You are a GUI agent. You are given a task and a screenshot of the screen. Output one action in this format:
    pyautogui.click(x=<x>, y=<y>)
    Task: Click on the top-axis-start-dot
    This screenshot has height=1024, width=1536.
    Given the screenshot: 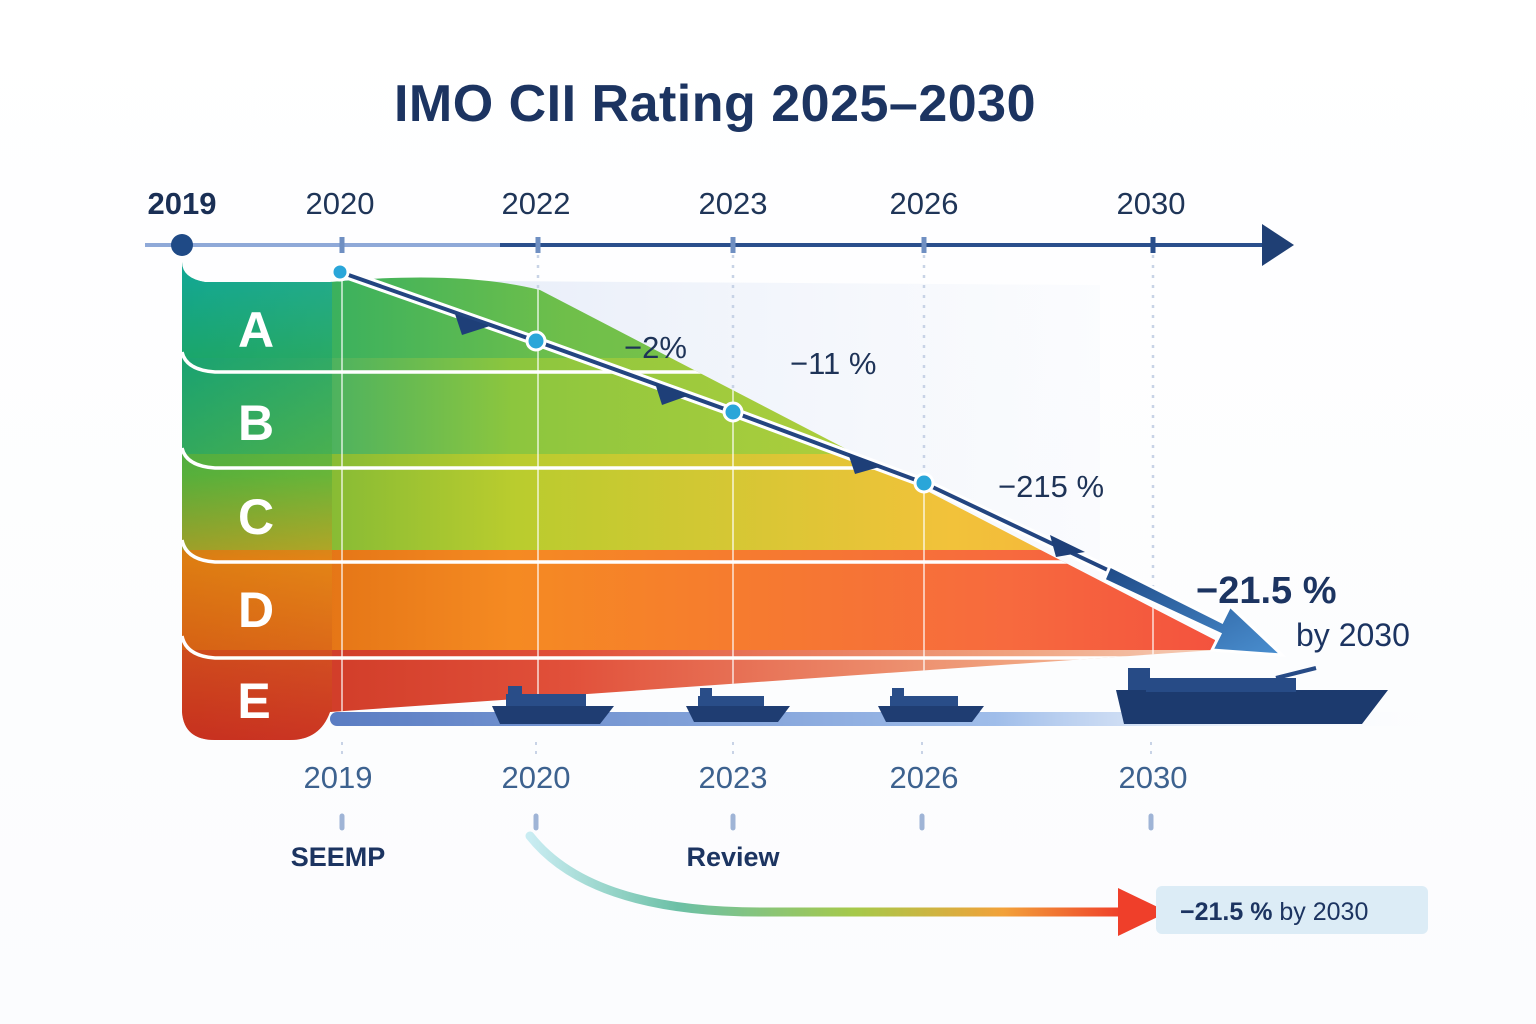 What is the action you would take?
    pyautogui.click(x=182, y=245)
    